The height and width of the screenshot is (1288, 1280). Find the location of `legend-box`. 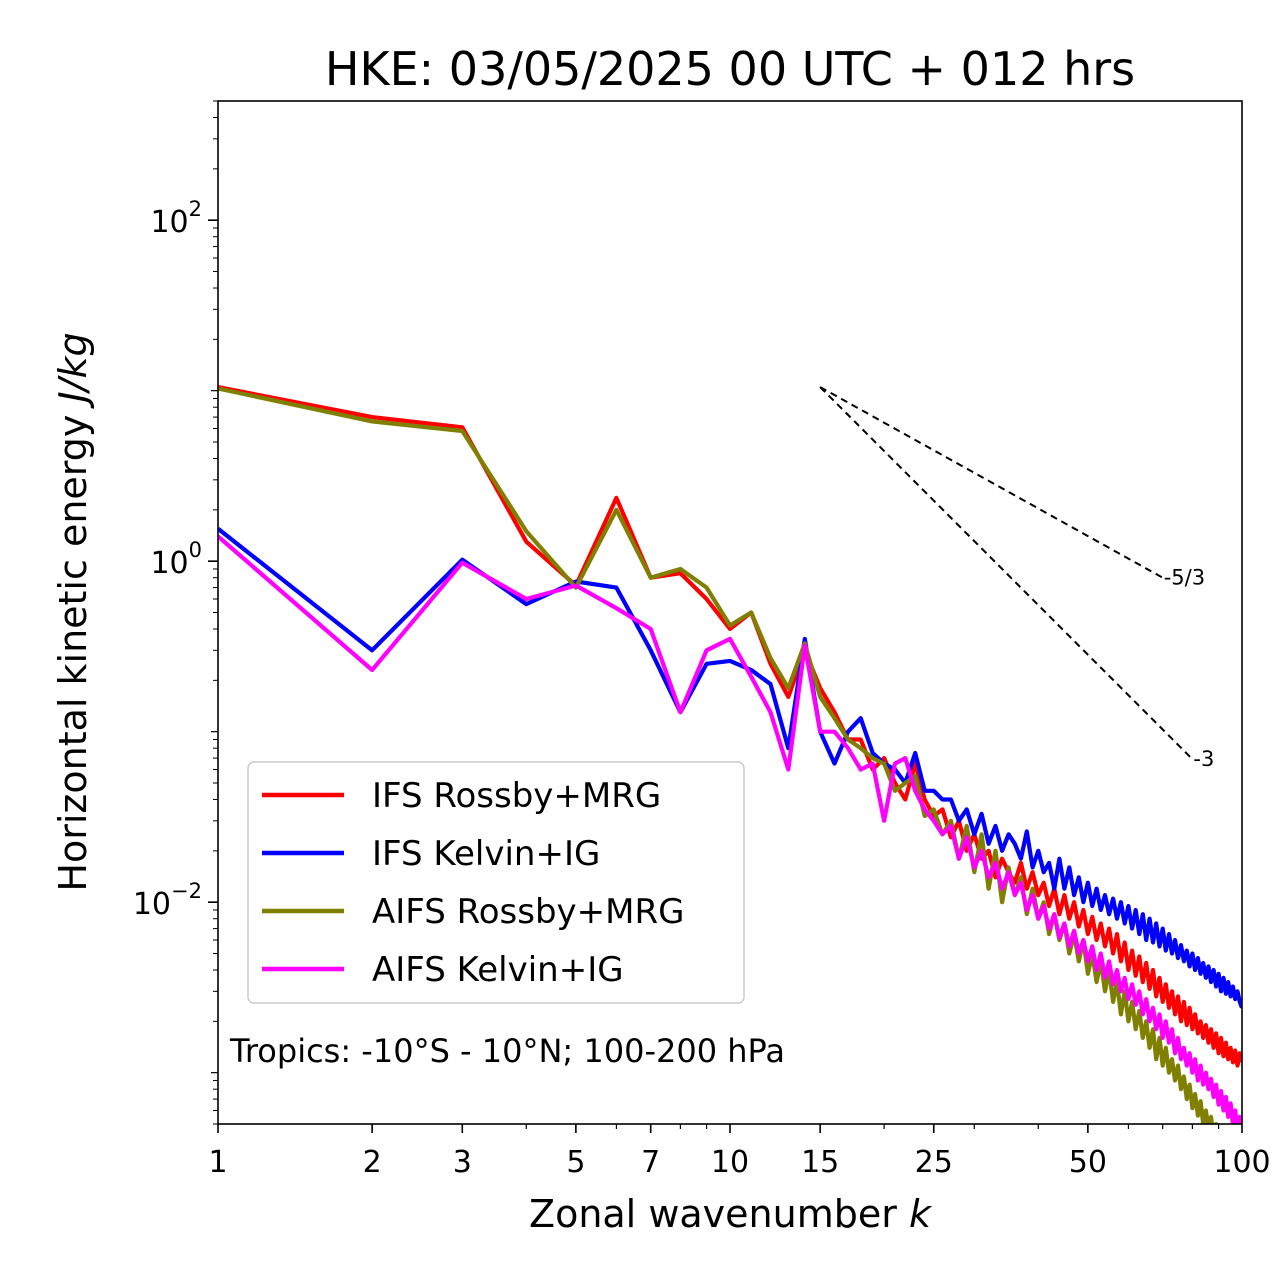

legend-box is located at coordinates (496, 882).